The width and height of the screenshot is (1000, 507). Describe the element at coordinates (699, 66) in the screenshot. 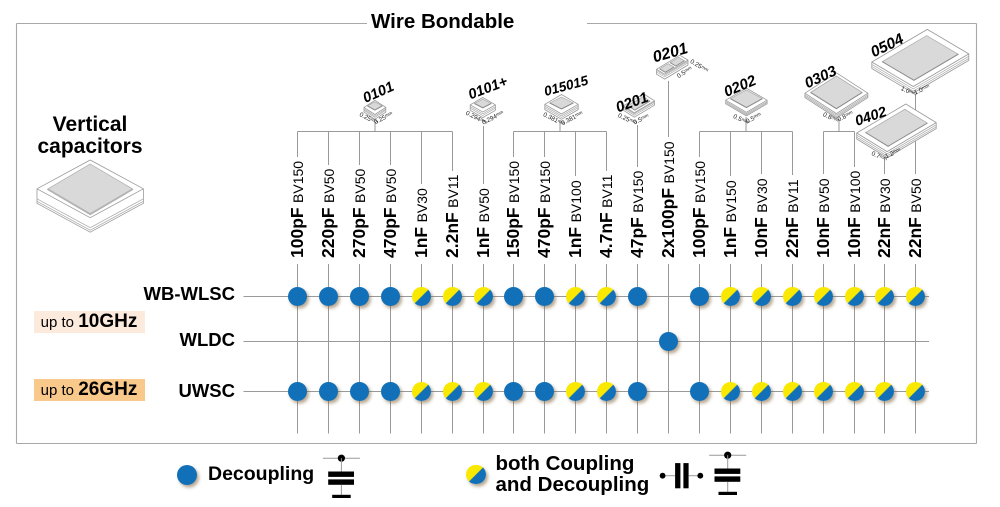

I see `svg-text: 0.25mm` at that location.